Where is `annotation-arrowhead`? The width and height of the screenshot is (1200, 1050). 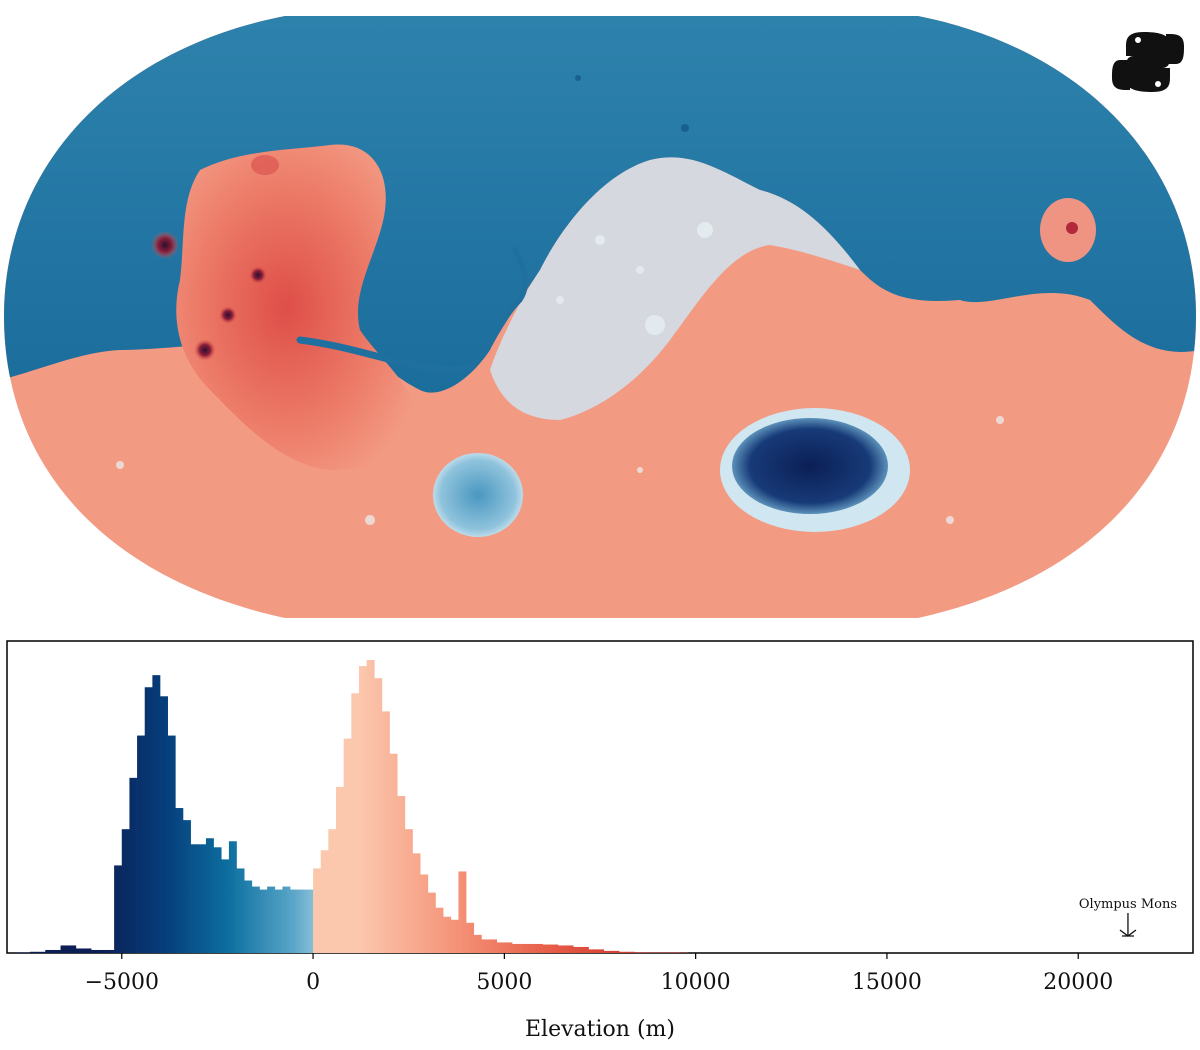
annotation-arrowhead is located at coordinates (1128, 933).